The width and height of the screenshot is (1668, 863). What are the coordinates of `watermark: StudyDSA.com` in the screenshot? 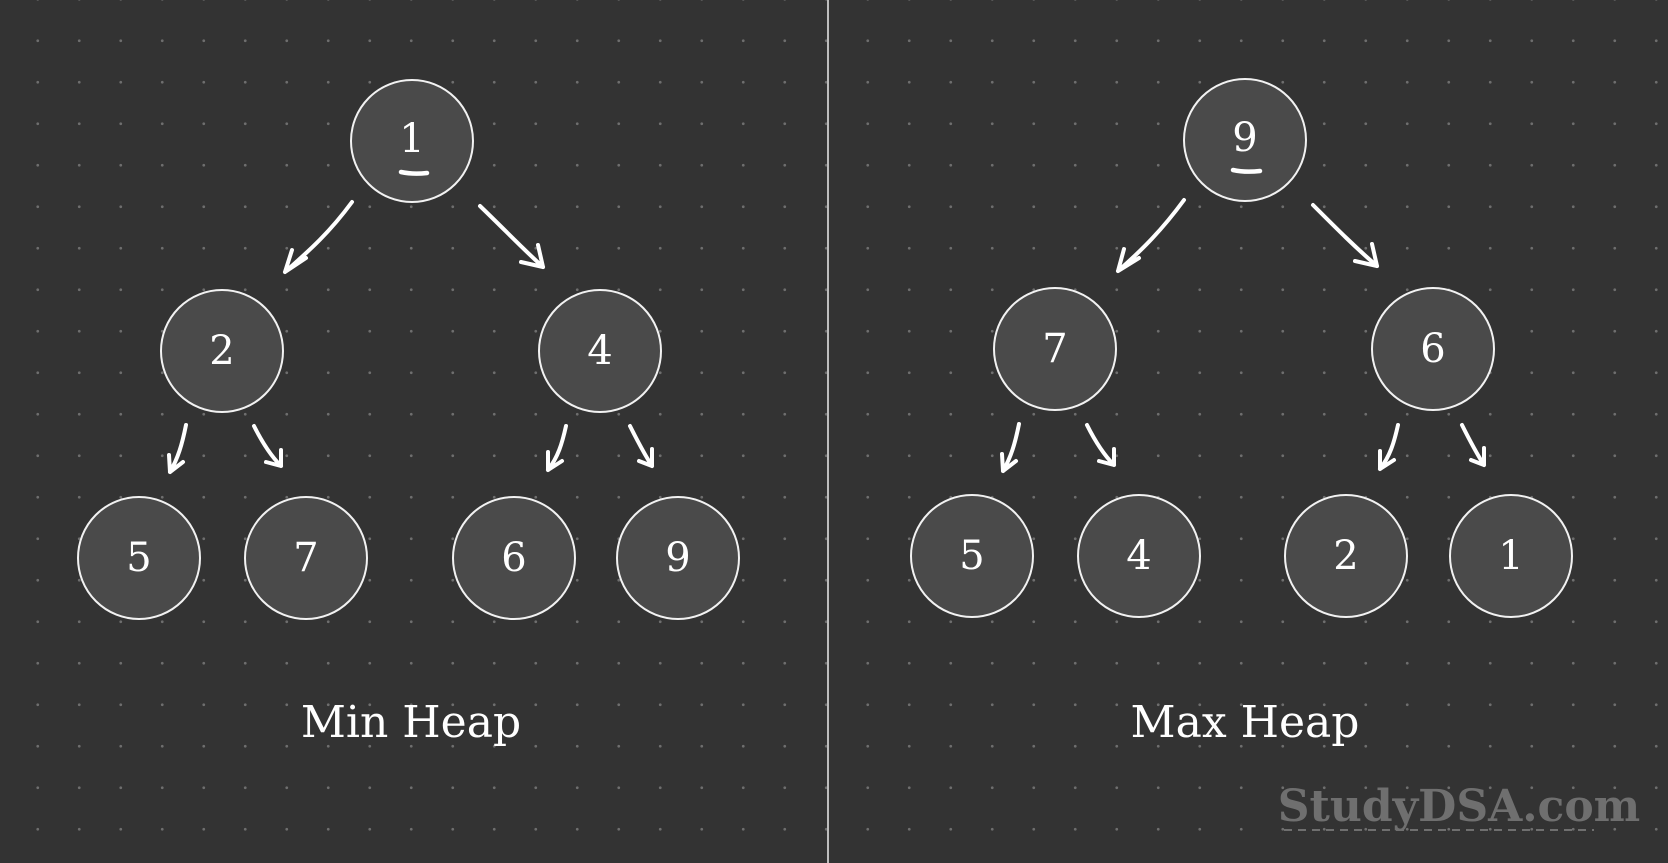 It's located at (1459, 806).